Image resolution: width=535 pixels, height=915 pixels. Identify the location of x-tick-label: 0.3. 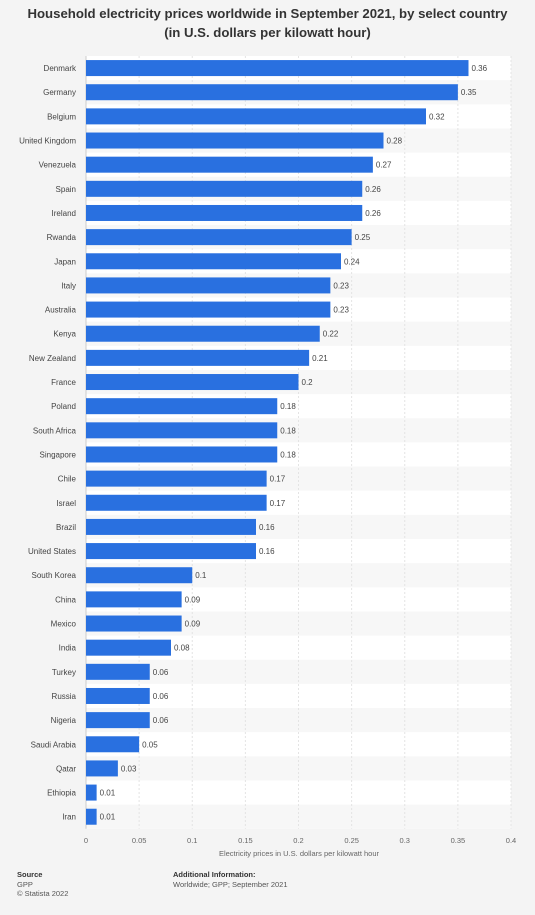
(405, 840).